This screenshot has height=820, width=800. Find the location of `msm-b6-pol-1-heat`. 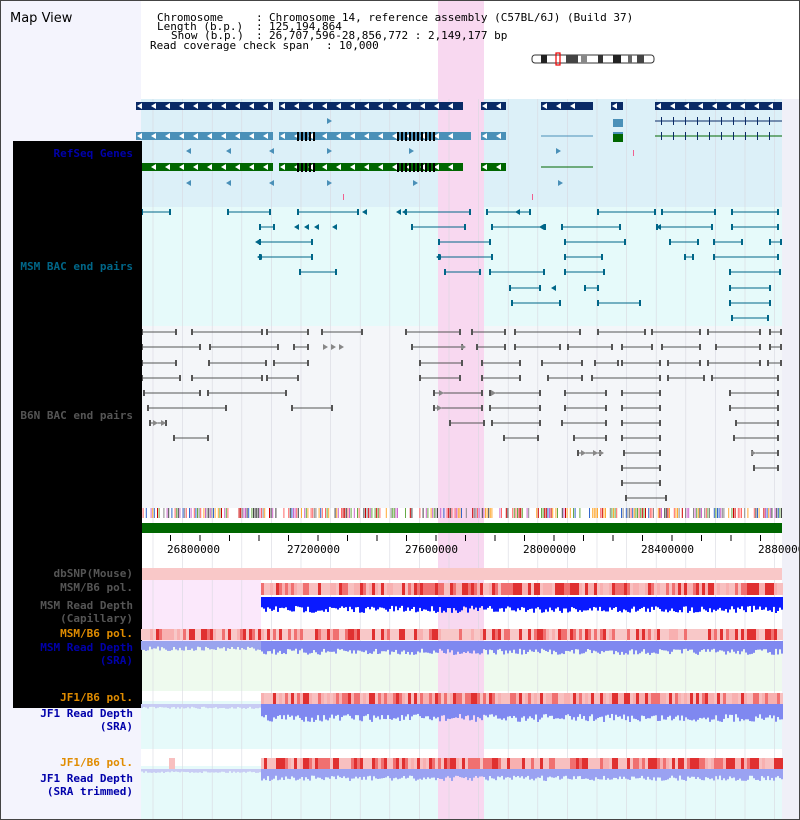

msm-b6-pol-1-heat is located at coordinates (778, 589).